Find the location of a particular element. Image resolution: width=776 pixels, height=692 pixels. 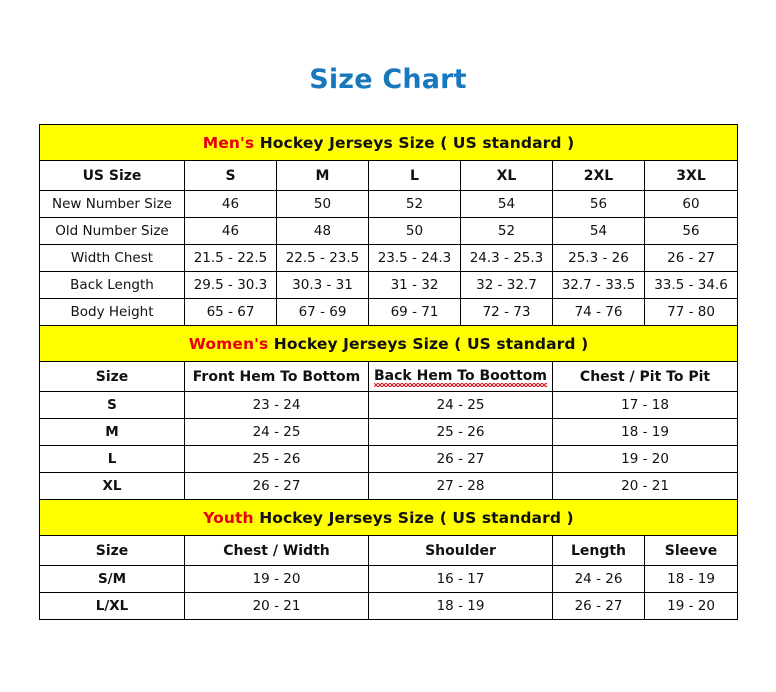

table-row: L 25 - 26 26 - 27 19 - 20 is located at coordinates (389, 459).